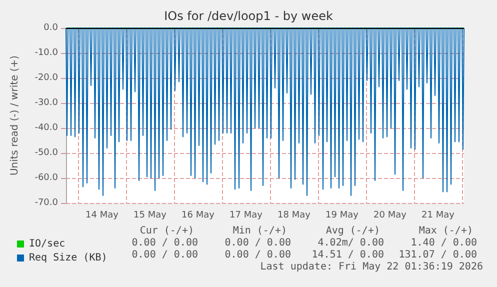 The height and width of the screenshot is (287, 497). What do you see at coordinates (439, 215) in the screenshot?
I see `x-tick-label: 21 May` at bounding box center [439, 215].